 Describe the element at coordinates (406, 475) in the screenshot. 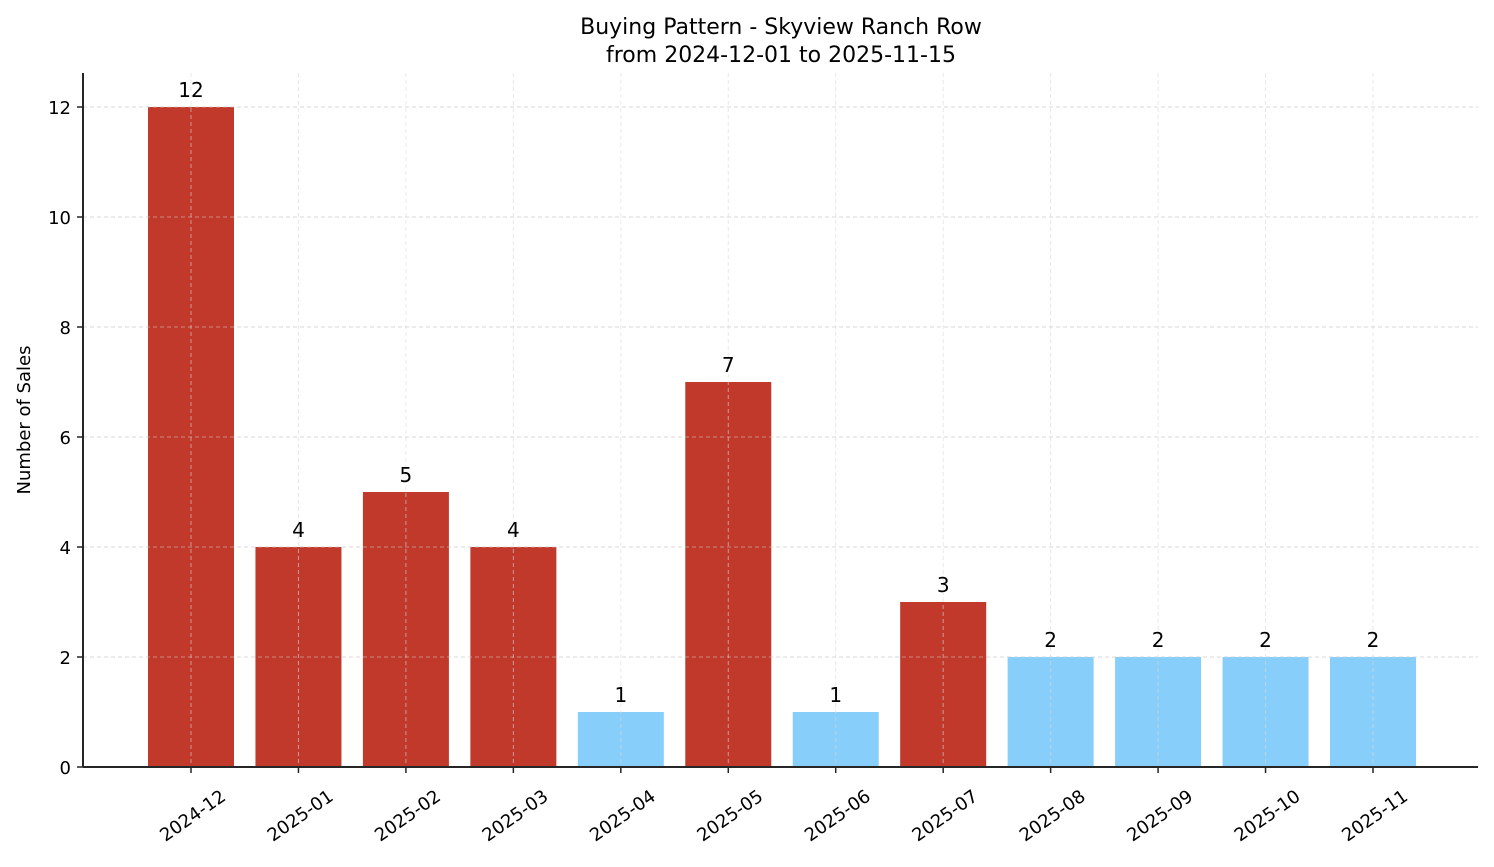

I see `data-label: 5` at that location.